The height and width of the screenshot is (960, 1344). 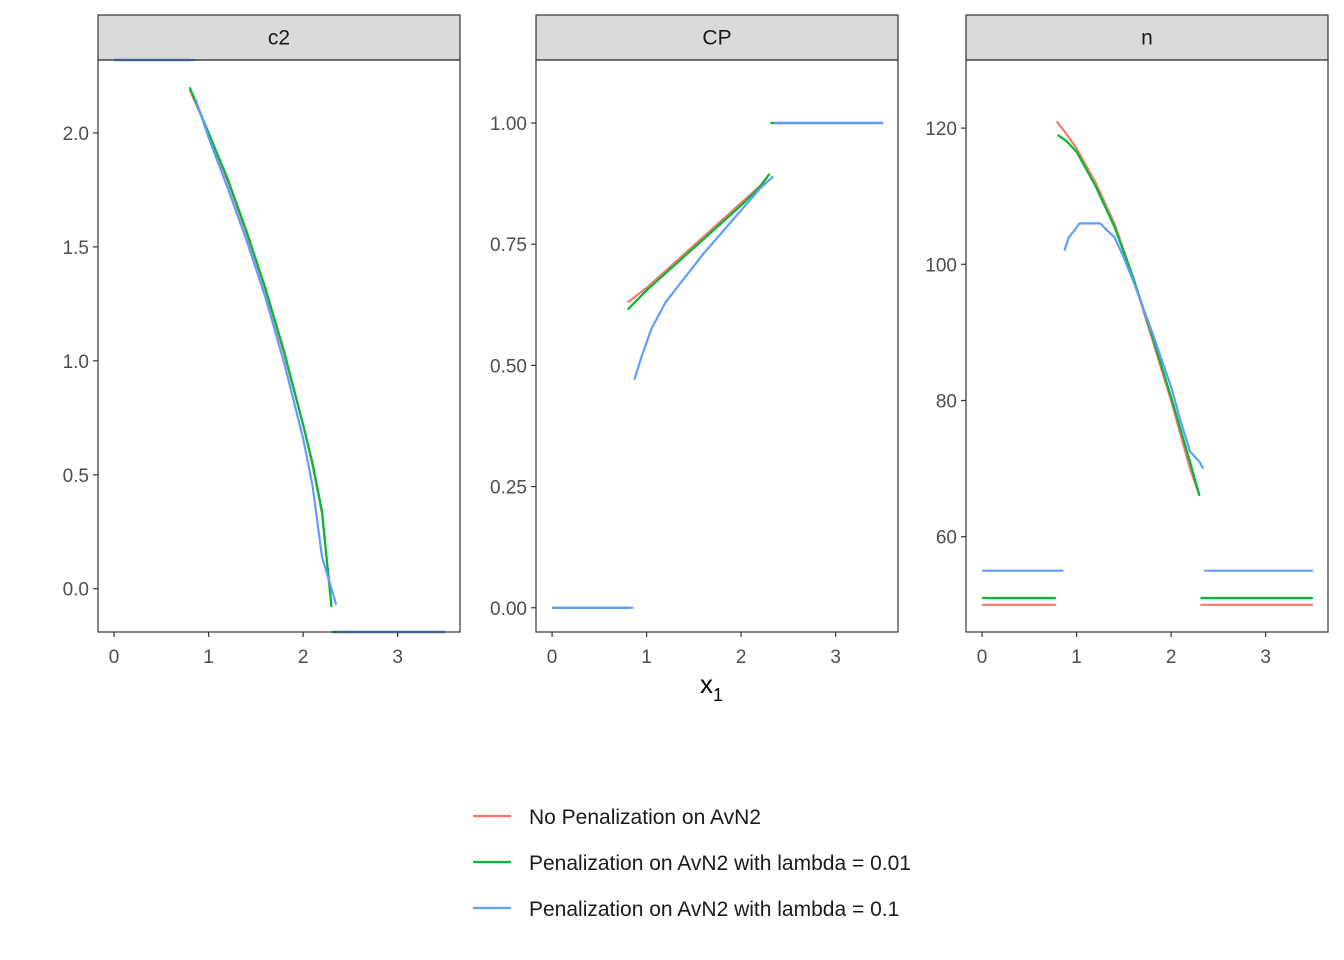 I want to click on y-tick-label: 1.0, so click(x=76, y=362).